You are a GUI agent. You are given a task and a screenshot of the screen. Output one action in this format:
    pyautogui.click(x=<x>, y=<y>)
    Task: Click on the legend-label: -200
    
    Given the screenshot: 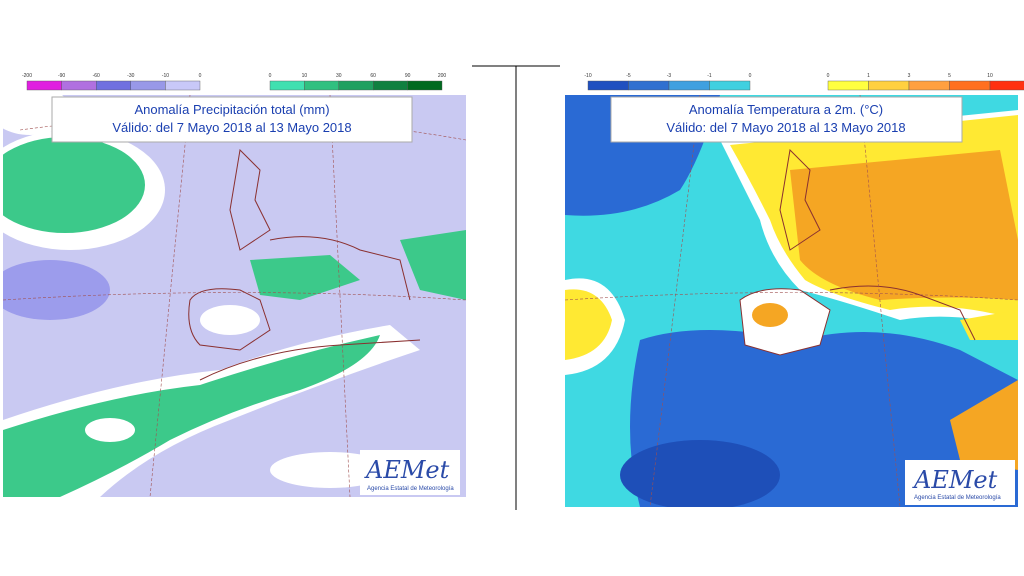 What is the action you would take?
    pyautogui.click(x=27, y=76)
    